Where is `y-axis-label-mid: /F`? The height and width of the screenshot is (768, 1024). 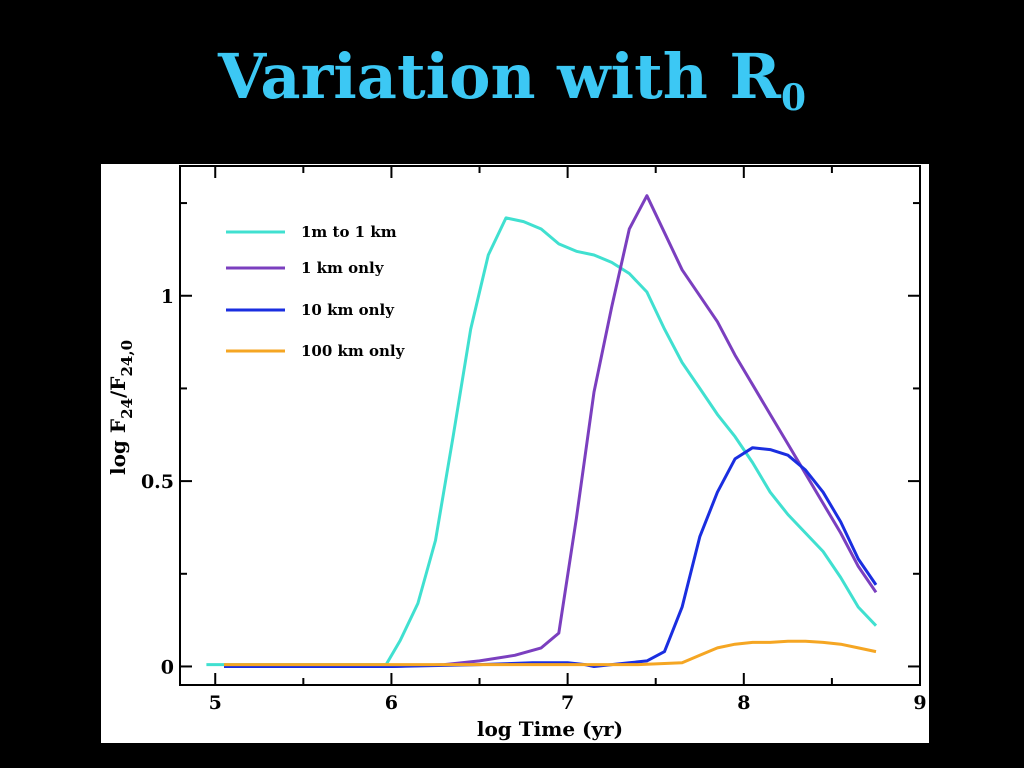
y-axis-label-mid: /F is located at coordinates (118, 388).